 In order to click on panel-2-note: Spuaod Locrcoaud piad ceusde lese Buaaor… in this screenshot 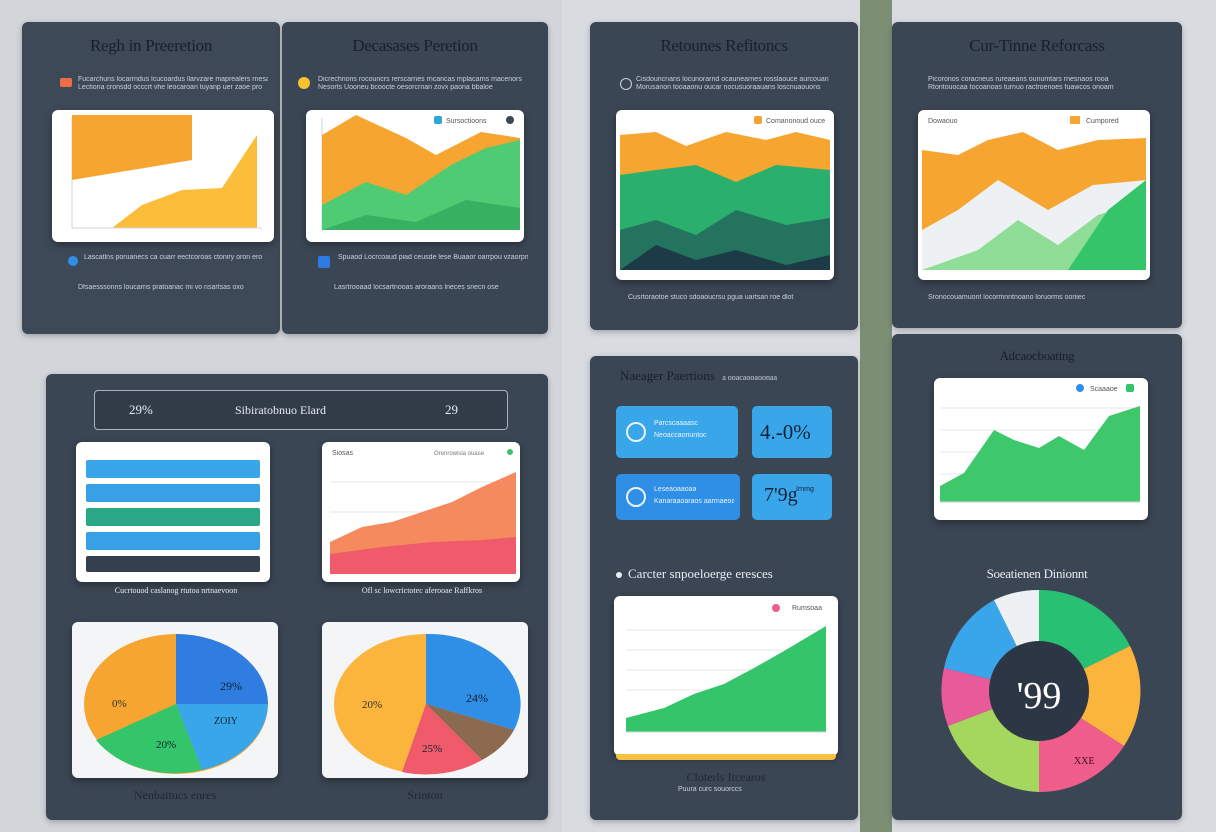, I will do `click(433, 257)`.